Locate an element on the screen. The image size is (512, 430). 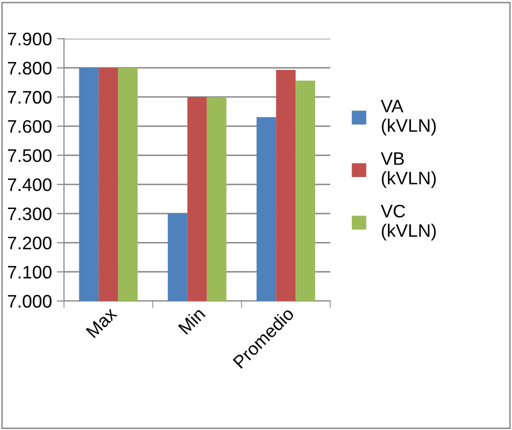
y-tick-label: 7.100 is located at coordinates (30, 272).